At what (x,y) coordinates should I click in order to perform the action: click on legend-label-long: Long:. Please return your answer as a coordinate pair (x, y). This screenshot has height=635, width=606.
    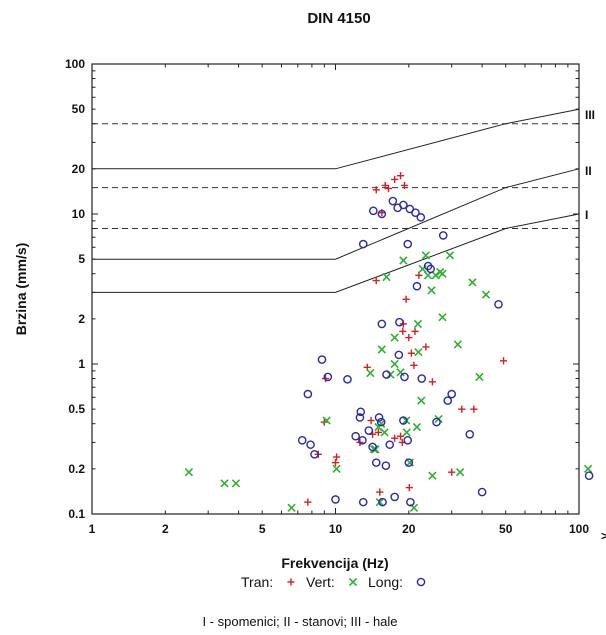
    Looking at the image, I should click on (385, 582).